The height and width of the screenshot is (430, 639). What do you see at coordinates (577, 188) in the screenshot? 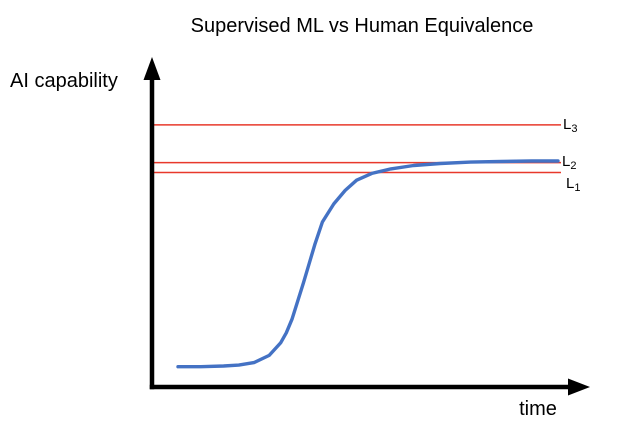
I see `ref-label-l1-sub: 1` at bounding box center [577, 188].